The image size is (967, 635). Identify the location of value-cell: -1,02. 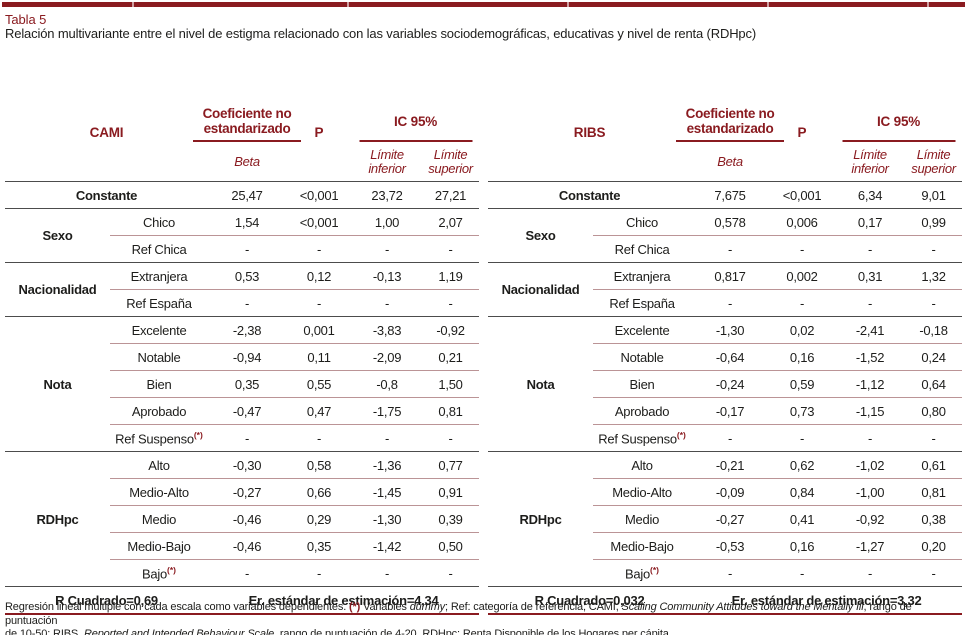
(870, 465).